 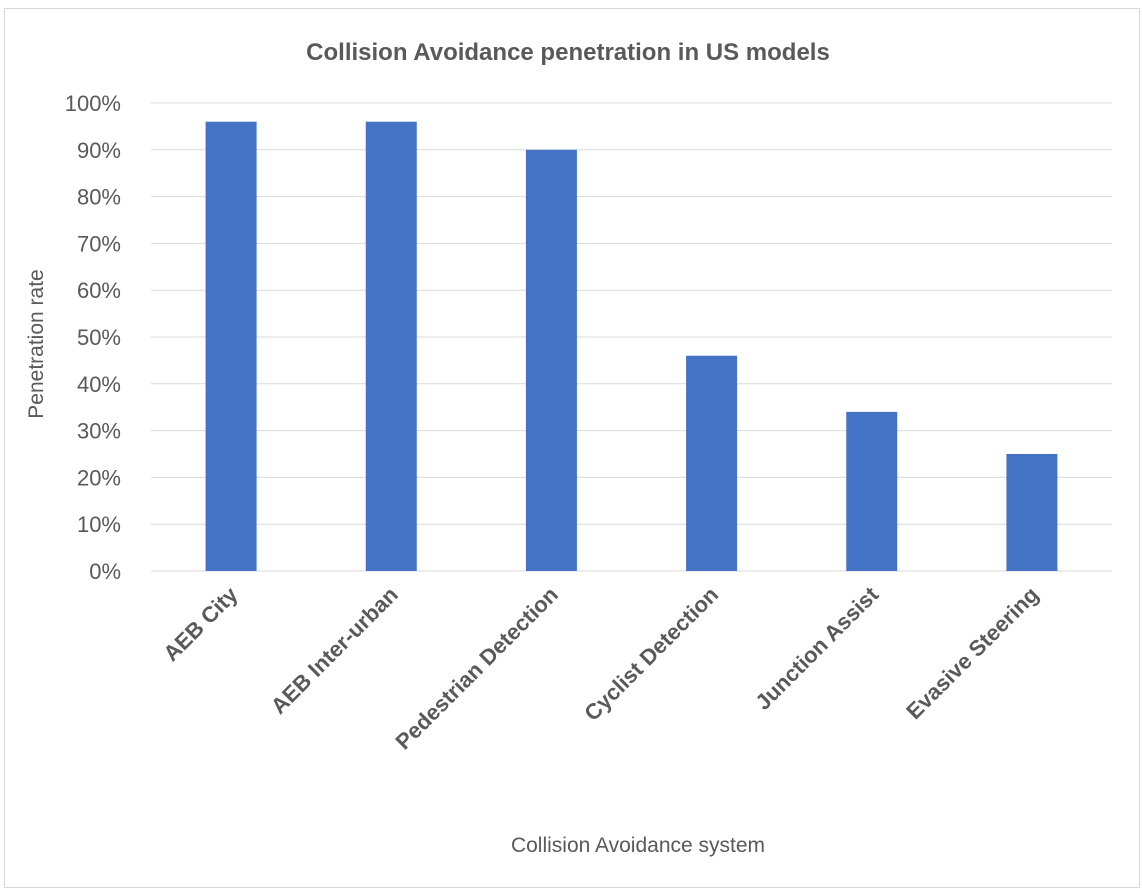 I want to click on y-tick-label: 80%, so click(x=99, y=197).